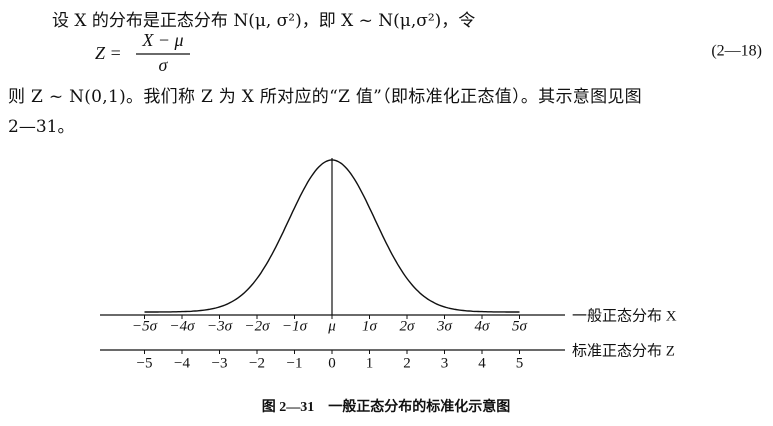  I want to click on upper-tick-label: 4σ, so click(483, 326).